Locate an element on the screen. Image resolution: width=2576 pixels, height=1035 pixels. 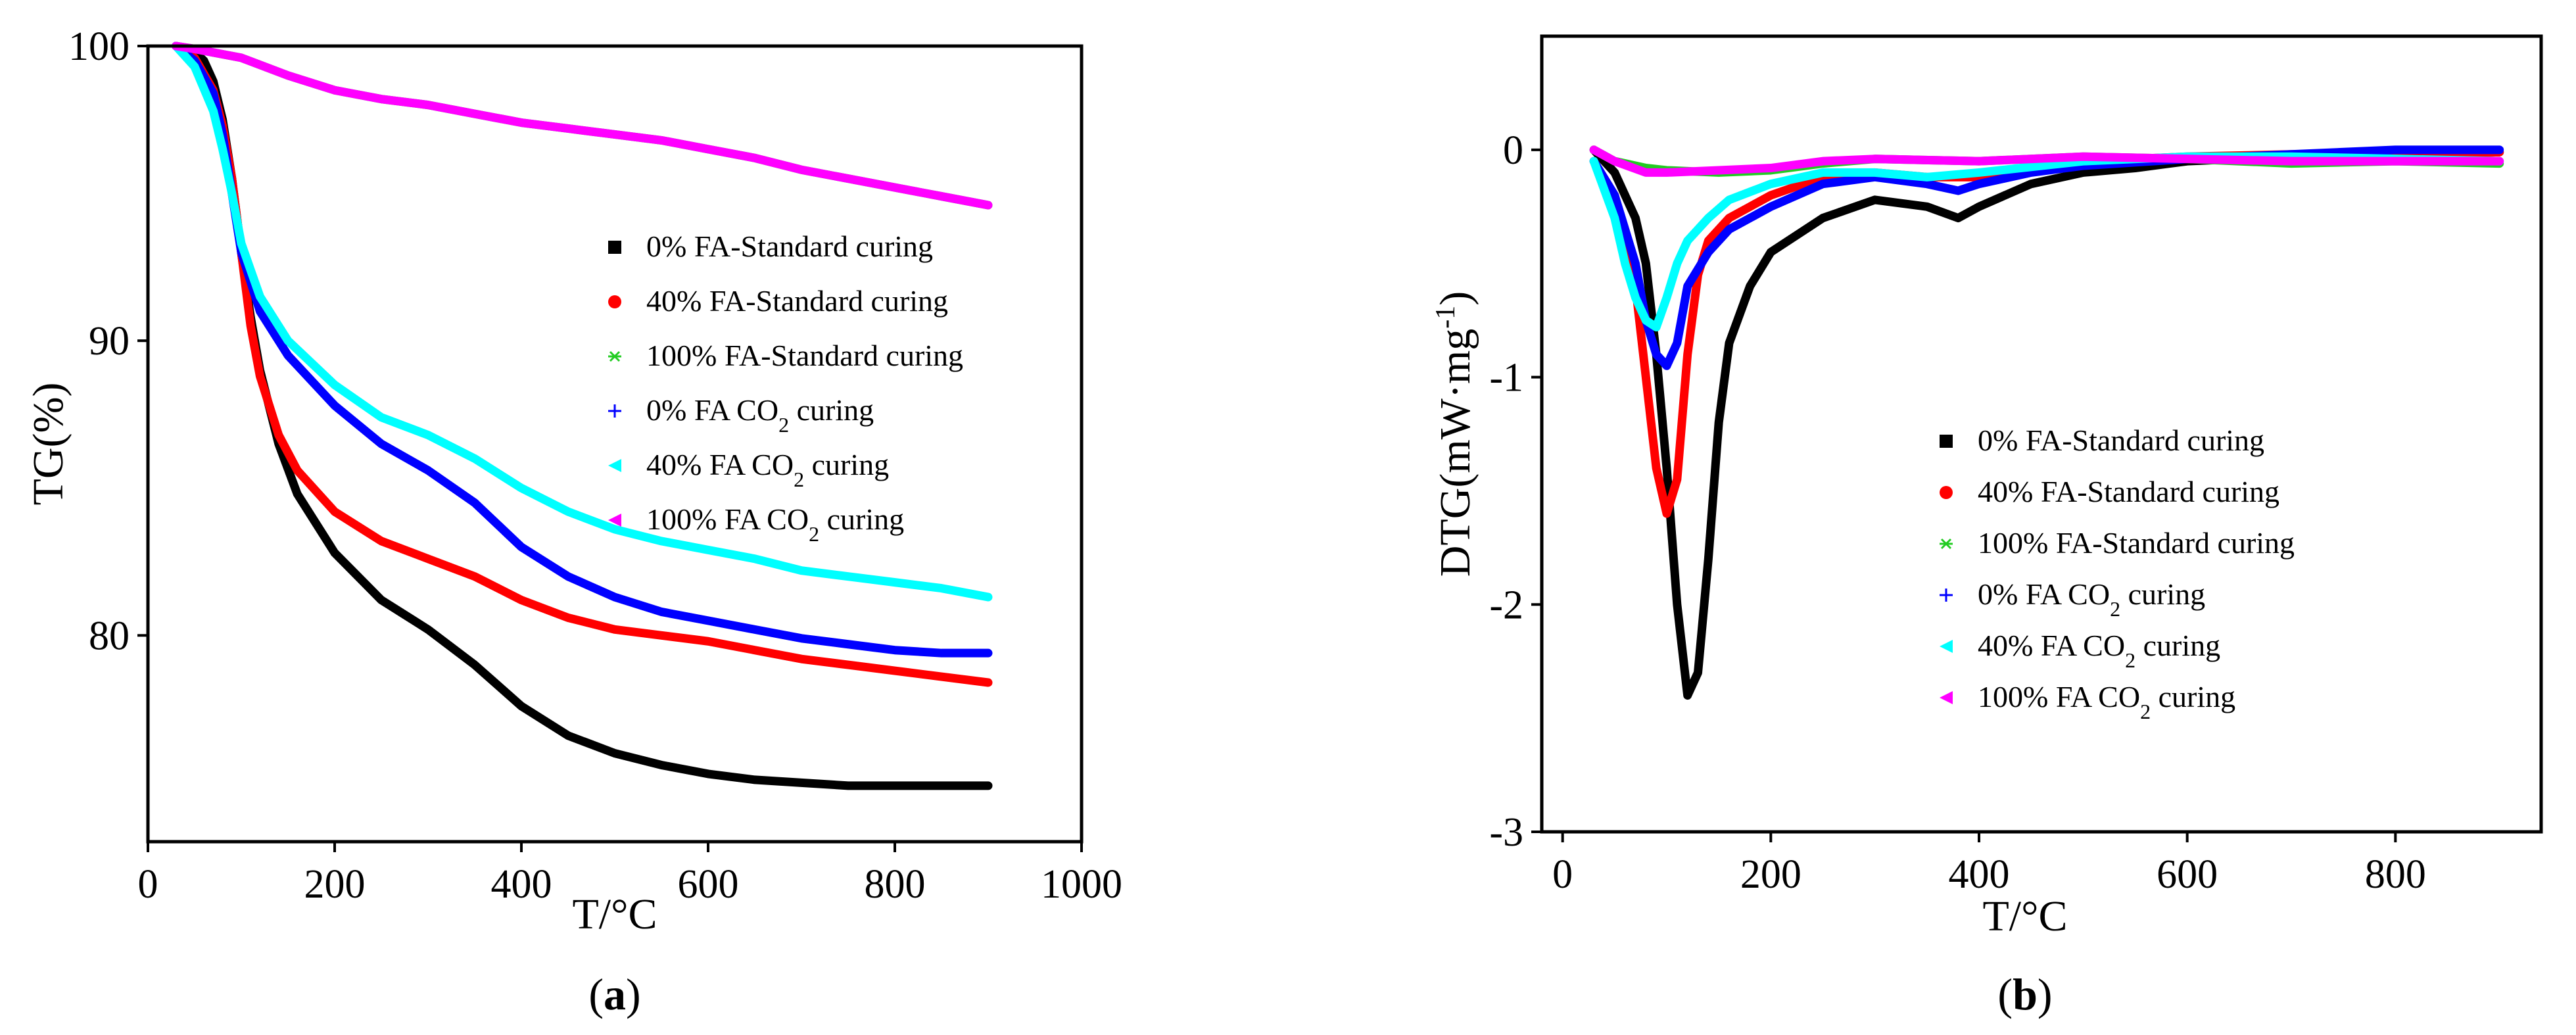
panel-b-y-axis-label: DTG(mW·mg-1) is located at coordinates (1455, 434).